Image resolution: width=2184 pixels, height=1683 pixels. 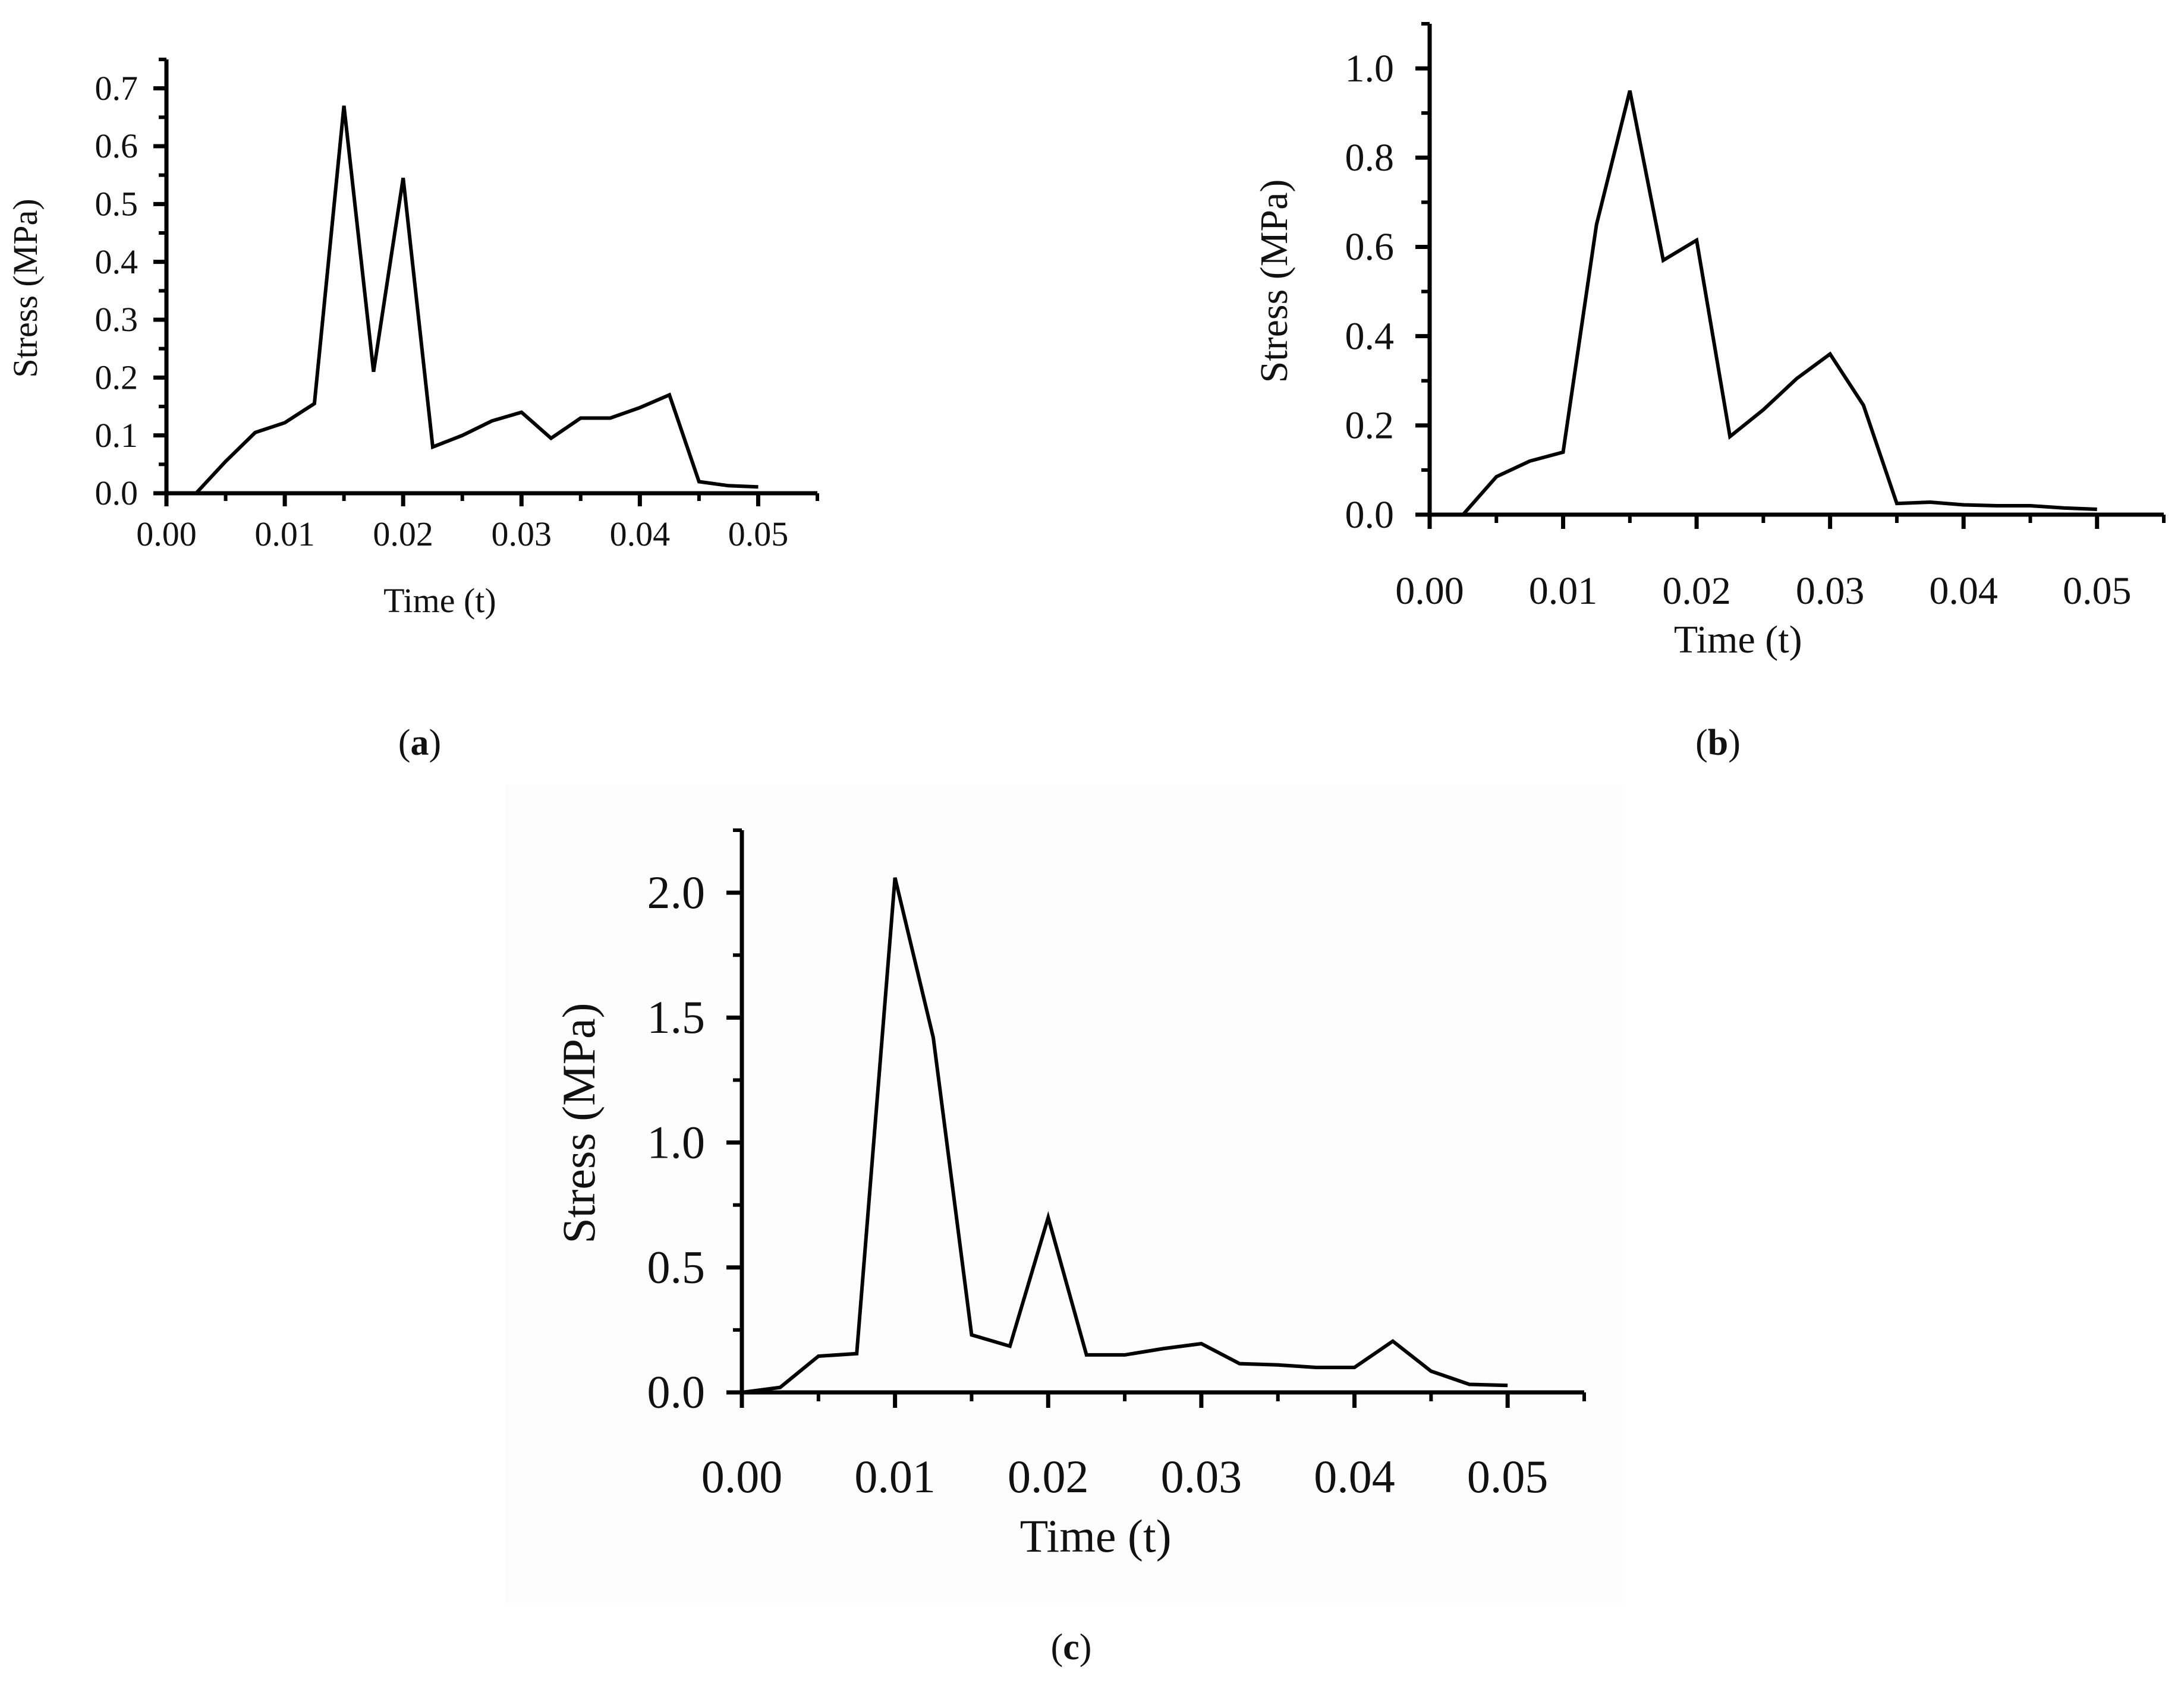 What do you see at coordinates (1370, 515) in the screenshot?
I see `y-tick-label-b: 0.0` at bounding box center [1370, 515].